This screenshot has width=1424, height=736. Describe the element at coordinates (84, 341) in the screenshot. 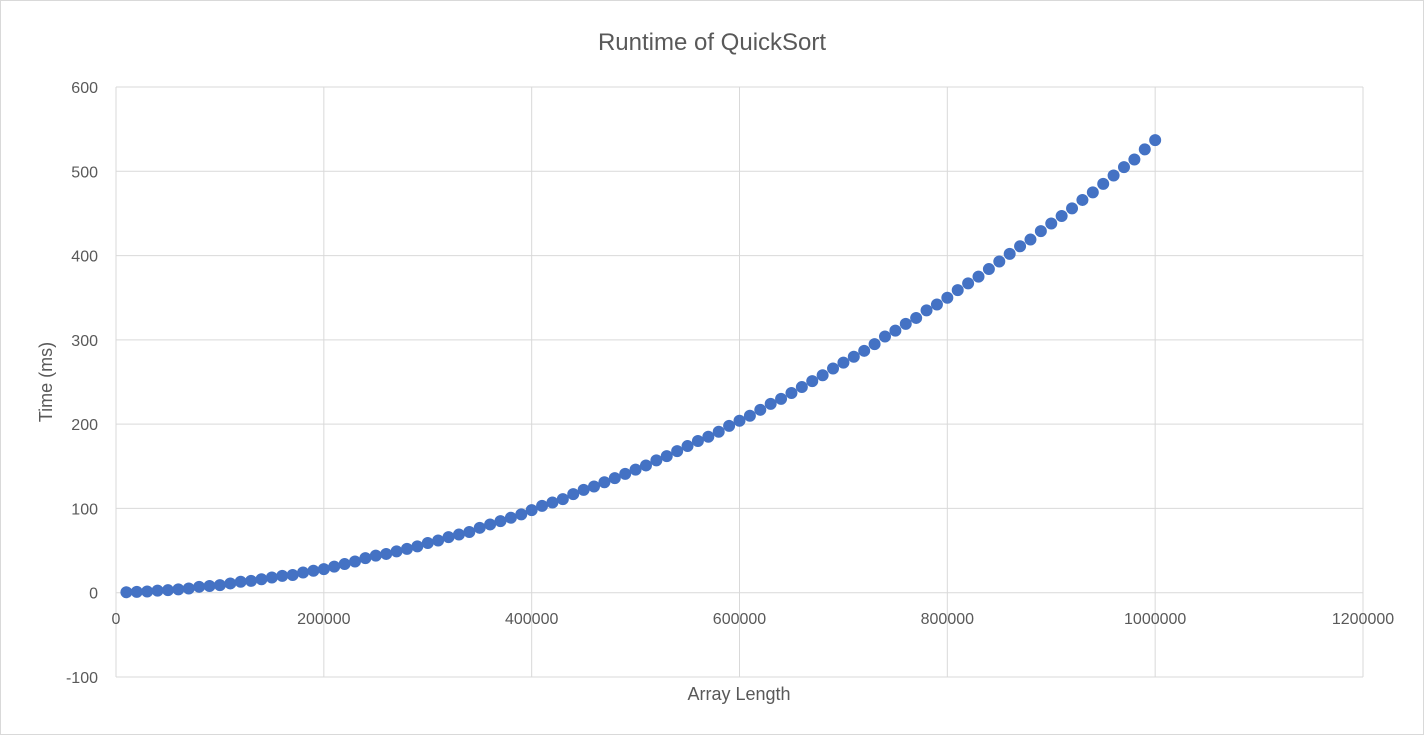

I see `y-tick-label: 300` at that location.